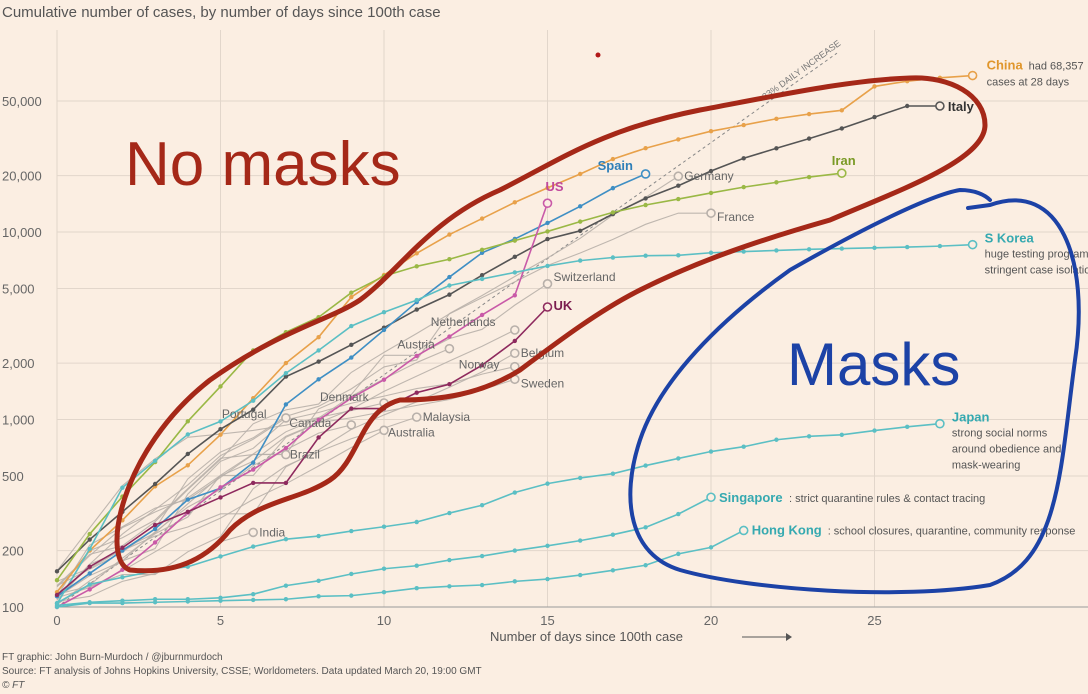  I want to click on series-annotation-china: had 68,357, so click(1056, 67).